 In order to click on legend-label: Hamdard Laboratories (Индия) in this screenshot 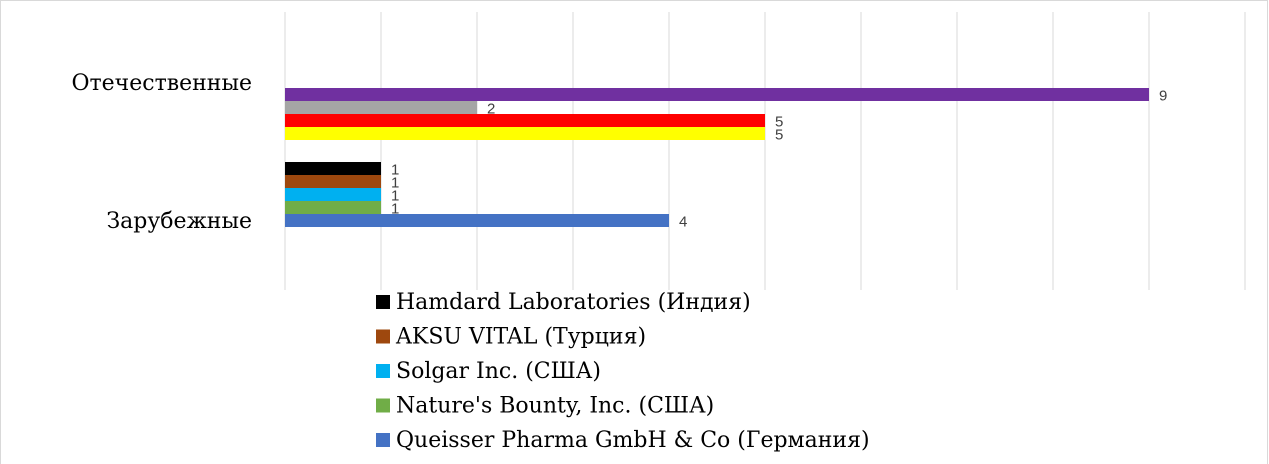, I will do `click(573, 302)`.